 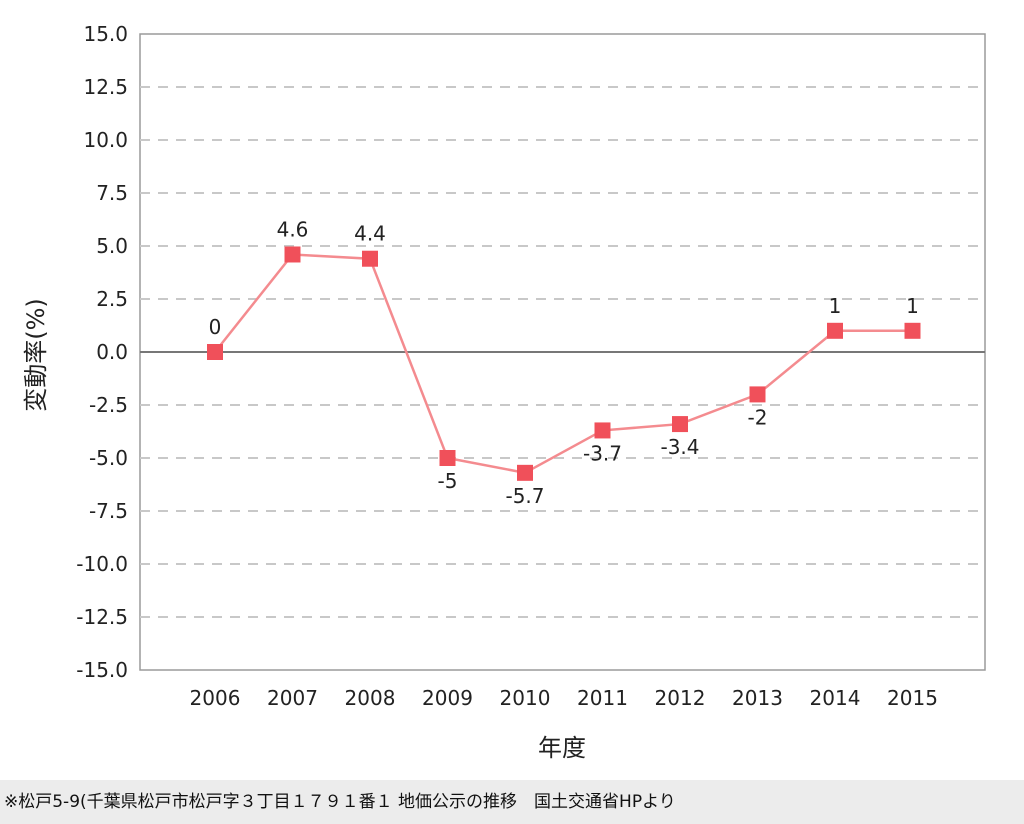 I want to click on data-label: -5.7, so click(x=524, y=496).